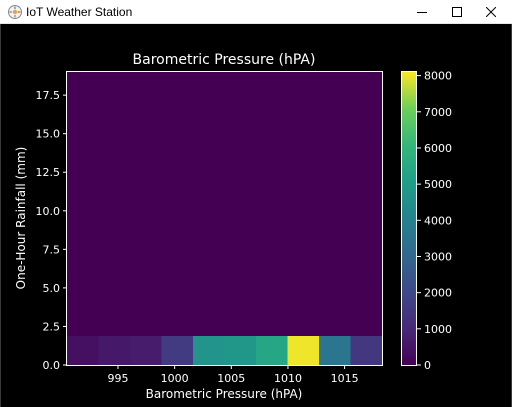 The width and height of the screenshot is (512, 407). What do you see at coordinates (345, 378) in the screenshot?
I see `x-tick-label: 1015` at bounding box center [345, 378].